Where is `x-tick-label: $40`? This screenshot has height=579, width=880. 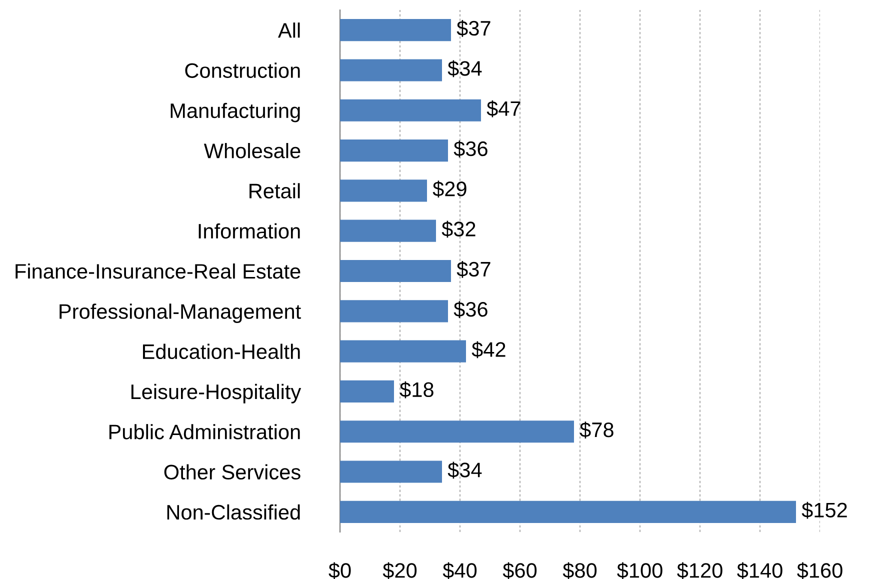
x-tick-label: $40 is located at coordinates (459, 570).